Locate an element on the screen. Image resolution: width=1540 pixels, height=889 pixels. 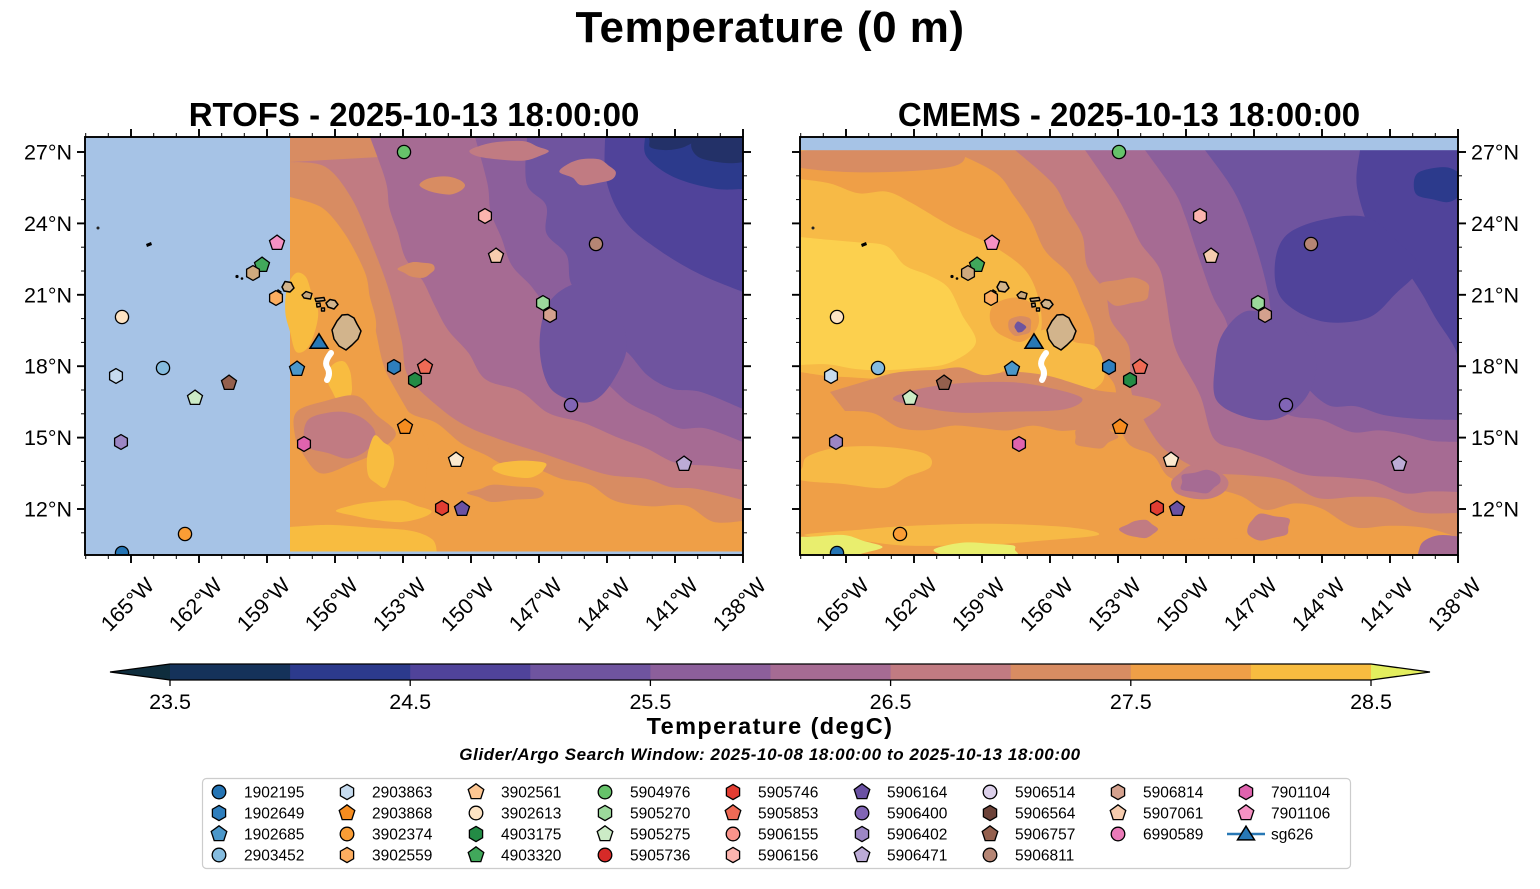
svg-text: 5906814 is located at coordinates (1173, 793).